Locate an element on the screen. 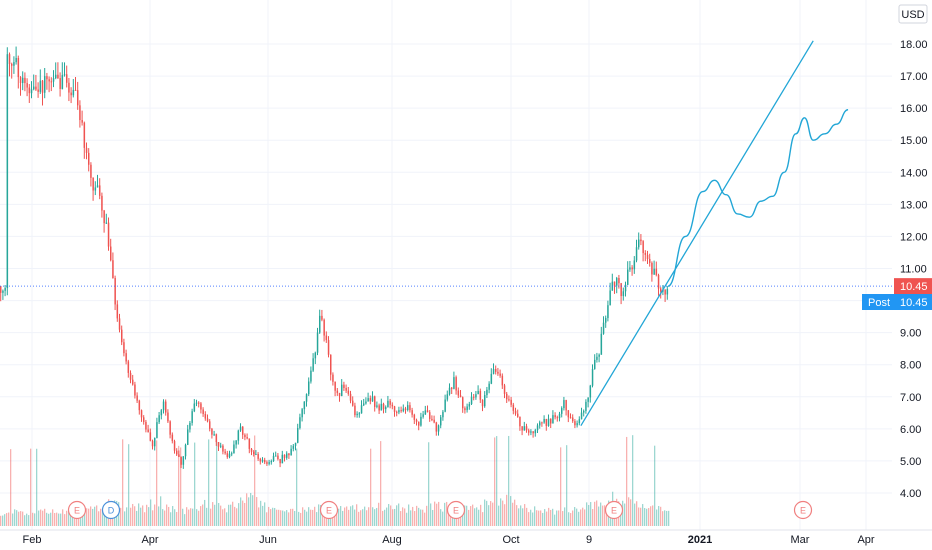 This screenshot has height=550, width=932. dividend-badge: D is located at coordinates (111, 510).